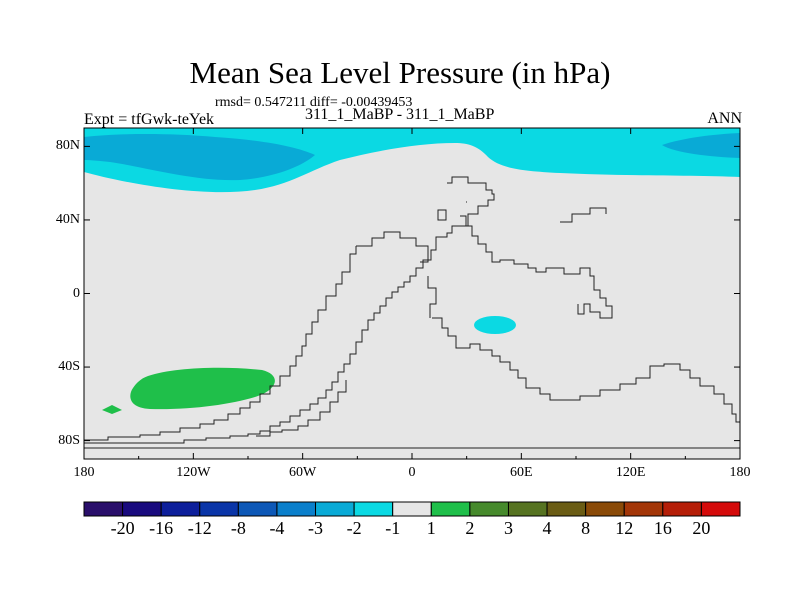 The width and height of the screenshot is (800, 600). Describe the element at coordinates (630, 472) in the screenshot. I see `x-tick-label: 120E` at that location.